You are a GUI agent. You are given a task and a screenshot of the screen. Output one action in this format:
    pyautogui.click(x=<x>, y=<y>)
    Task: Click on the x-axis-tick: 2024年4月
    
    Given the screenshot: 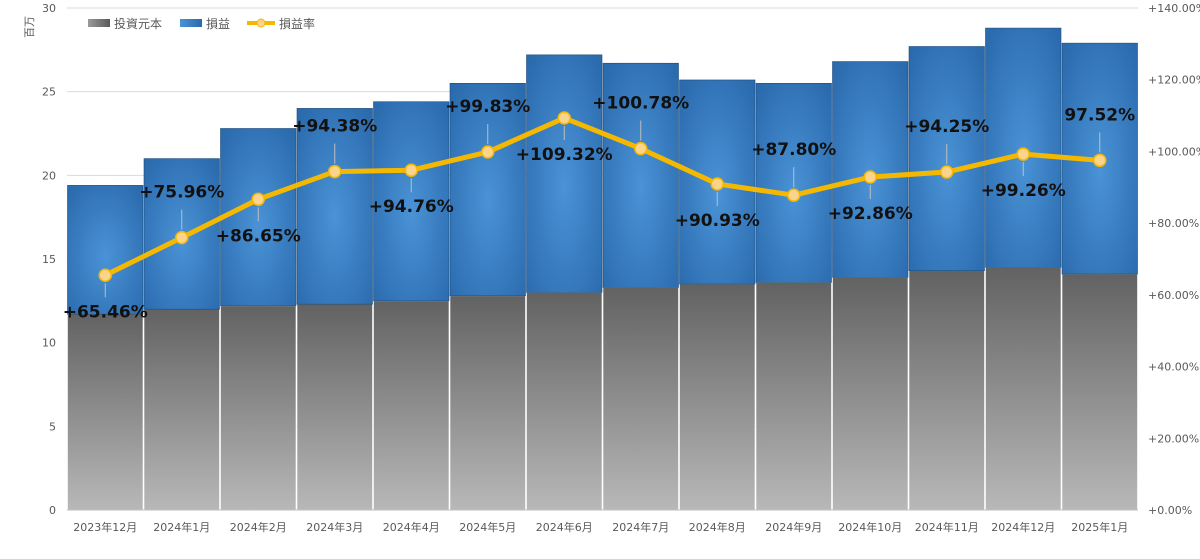 What is the action you would take?
    pyautogui.click(x=411, y=527)
    